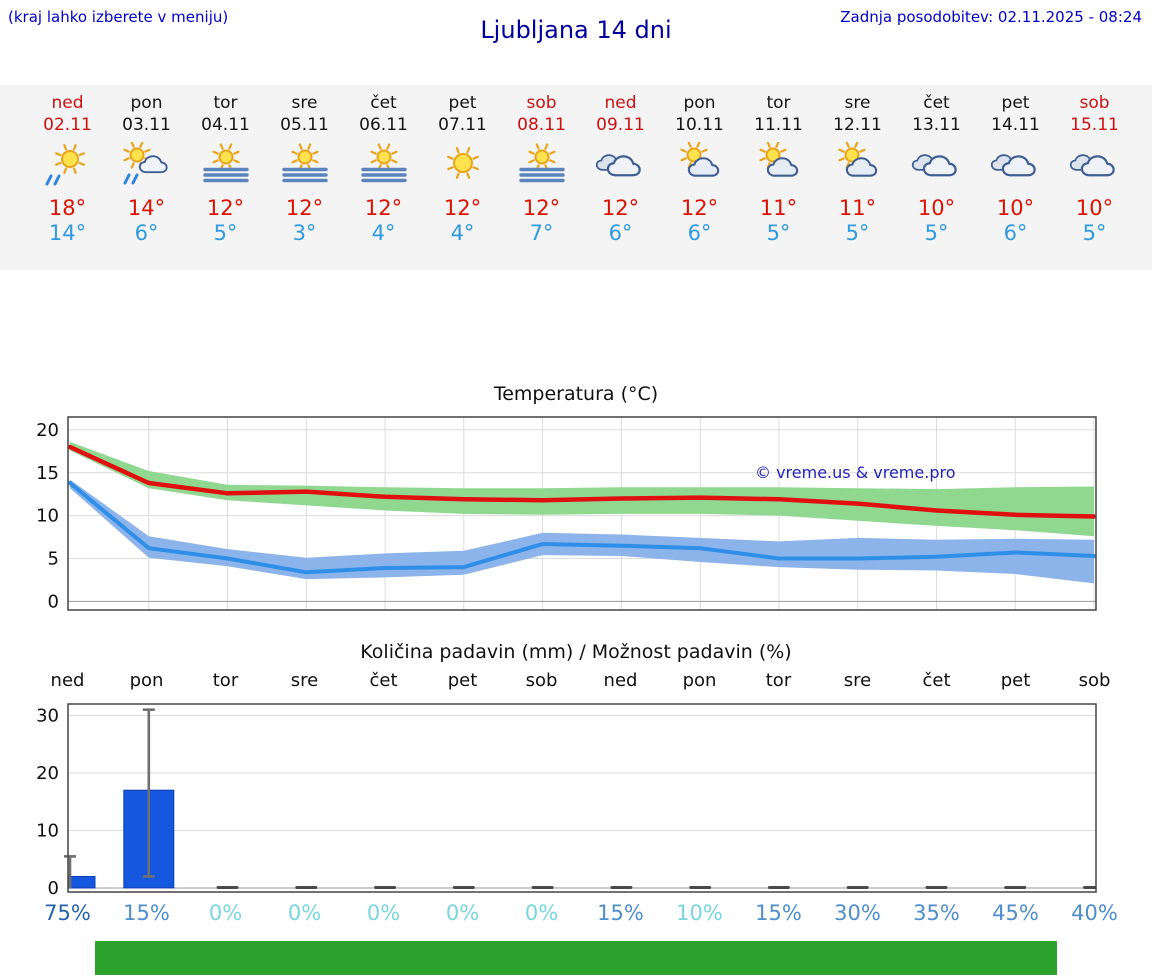 The image size is (1152, 975). I want to click on forecast-day-column: sob 08.11 12° 7°, so click(541, 177).